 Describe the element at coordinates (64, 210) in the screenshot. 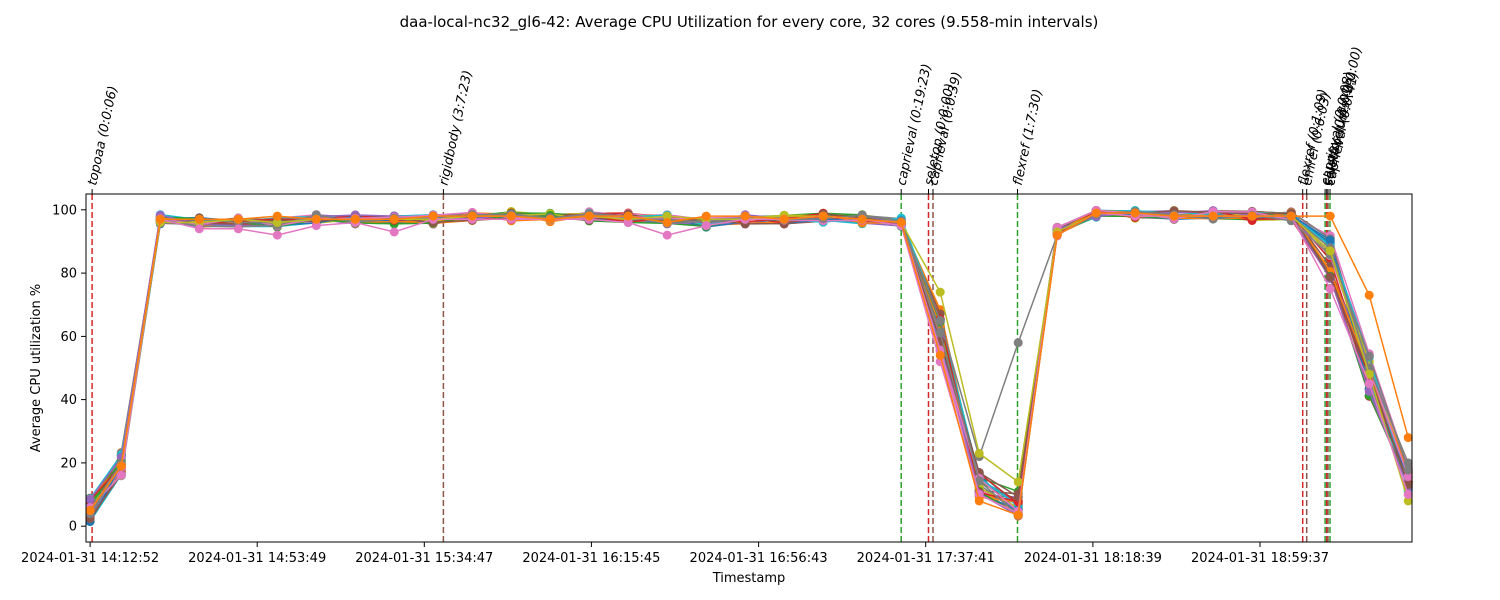

I see `y-tick-label: 100` at that location.